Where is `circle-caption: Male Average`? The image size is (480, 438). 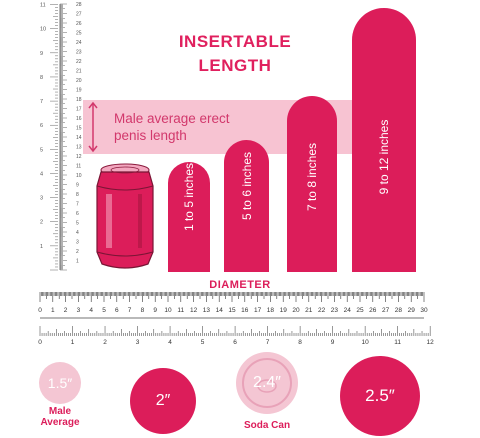
circle-caption: Male Average is located at coordinates (60, 417).